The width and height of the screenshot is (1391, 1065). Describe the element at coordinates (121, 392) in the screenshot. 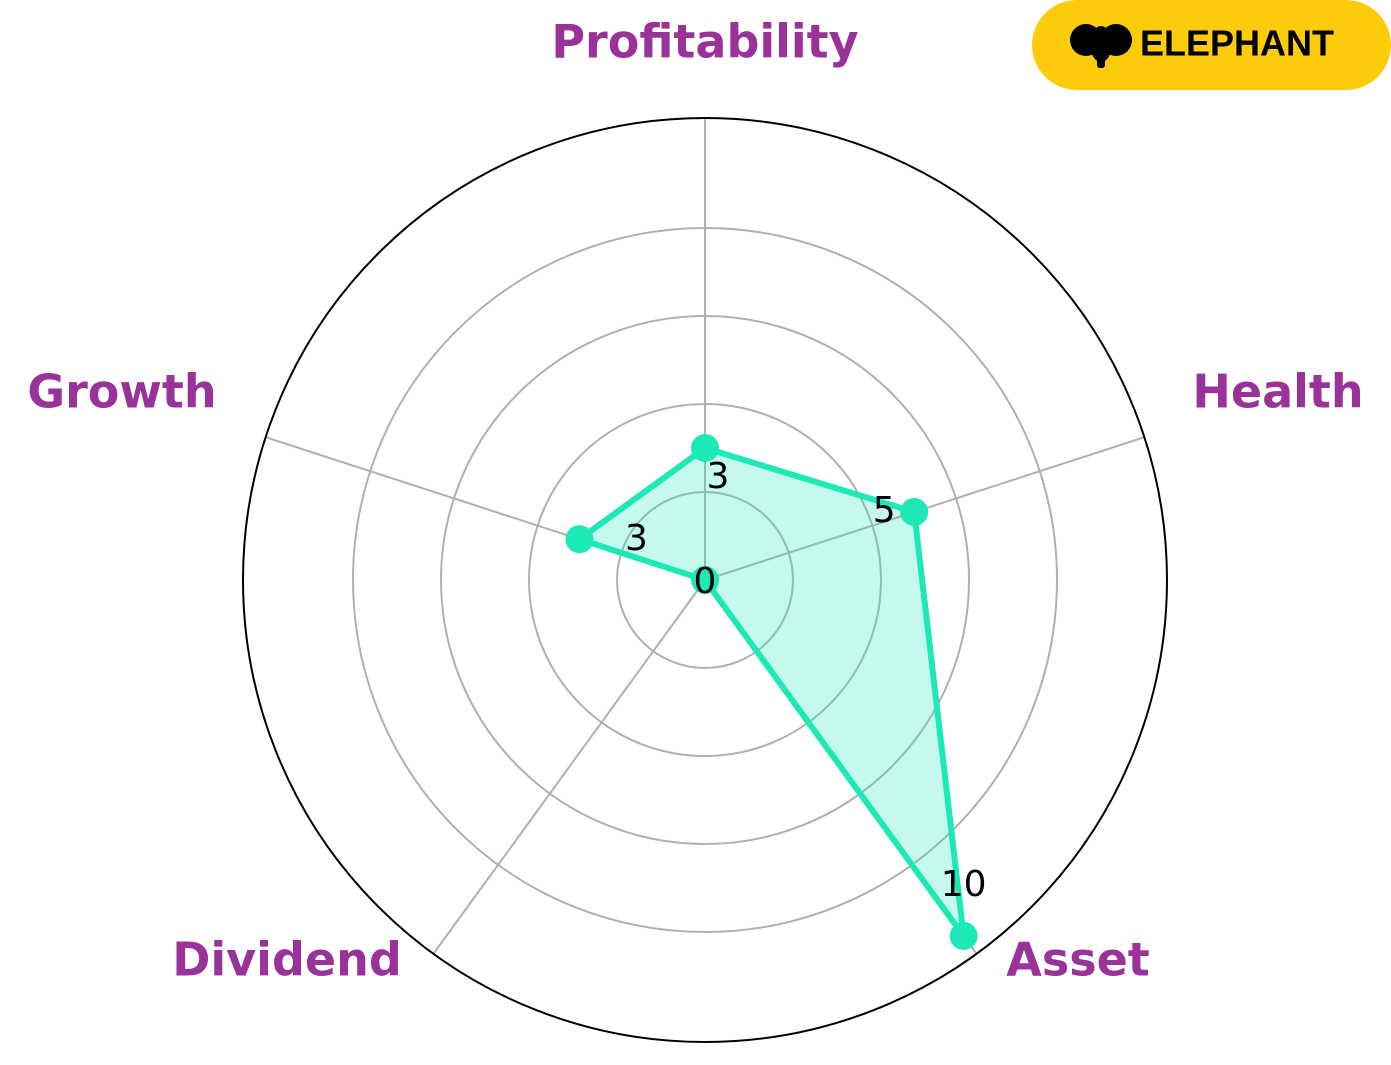

I see `category-label: Growth` at that location.